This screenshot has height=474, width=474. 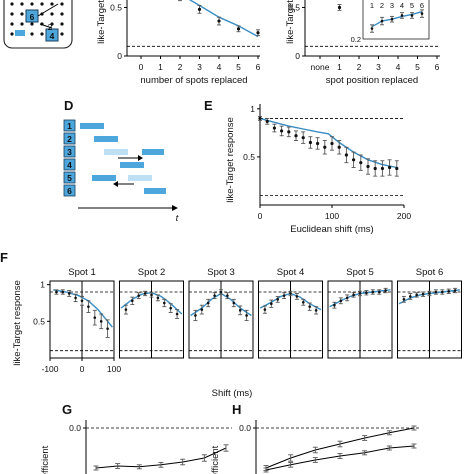 What do you see at coordinates (208, 105) in the screenshot?
I see `panel-letter-e: E` at bounding box center [208, 105].